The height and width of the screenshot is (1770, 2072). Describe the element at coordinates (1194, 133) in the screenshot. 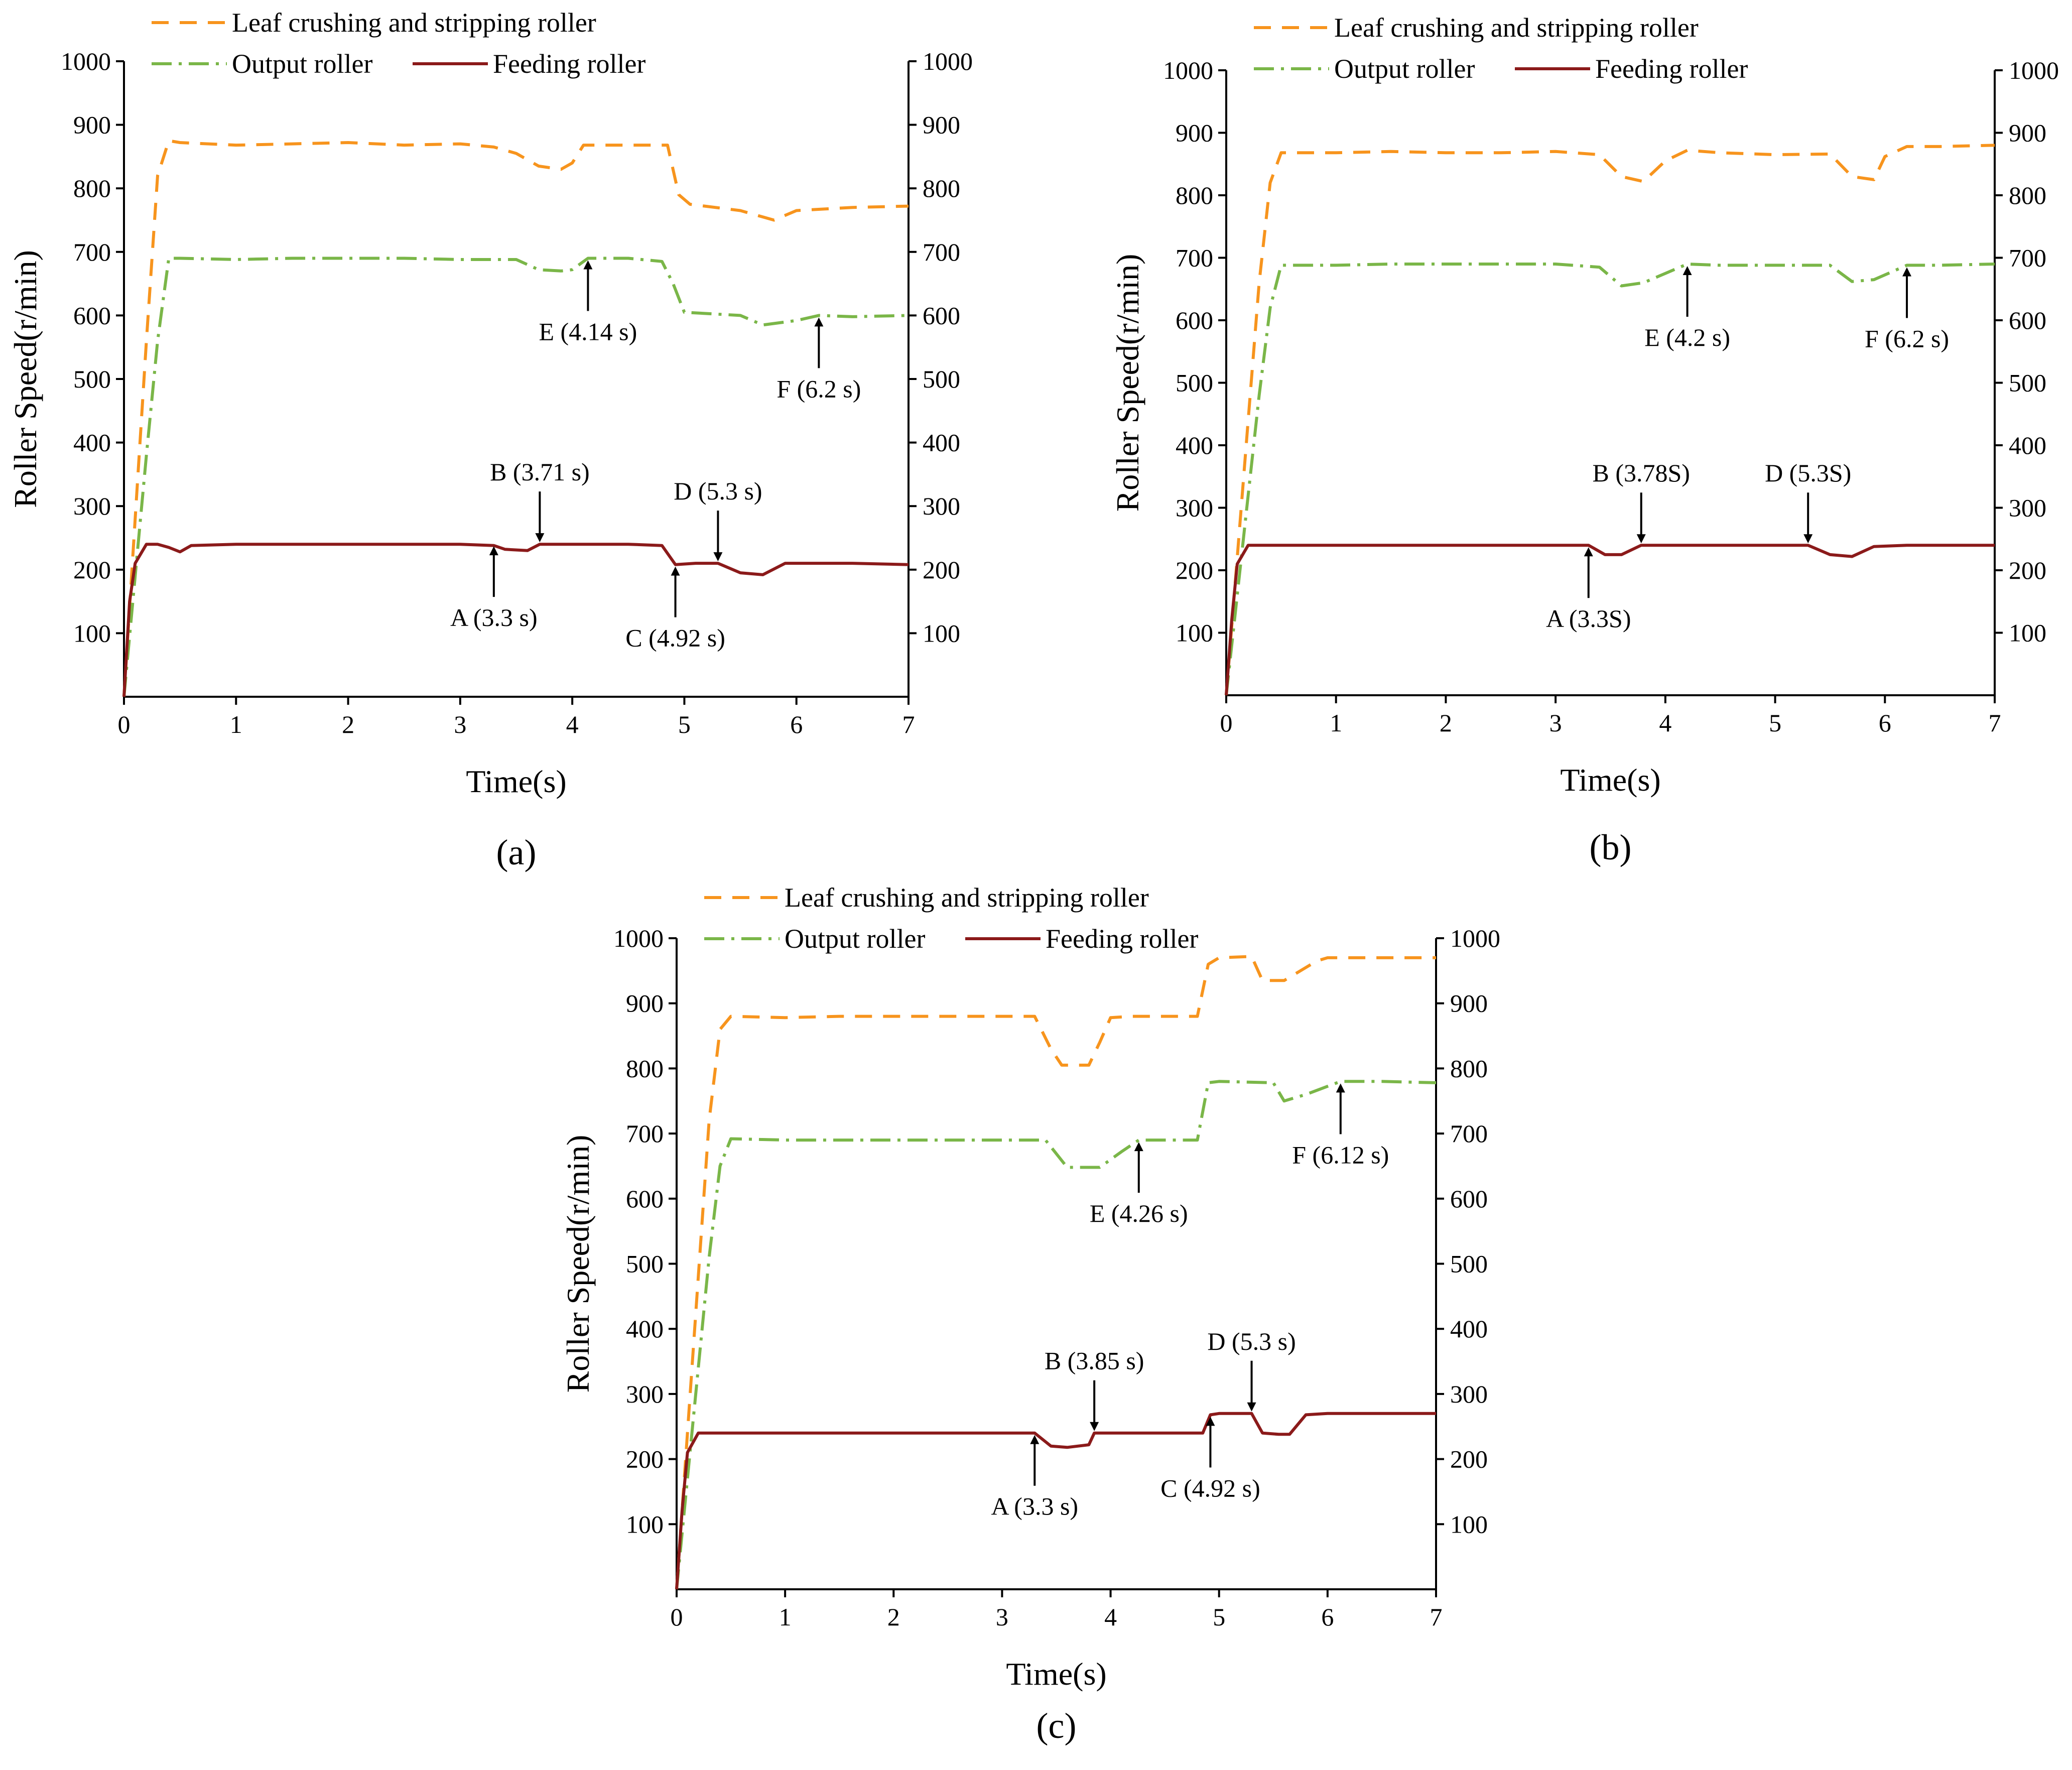

I see `y-tick-label-left: 900` at that location.